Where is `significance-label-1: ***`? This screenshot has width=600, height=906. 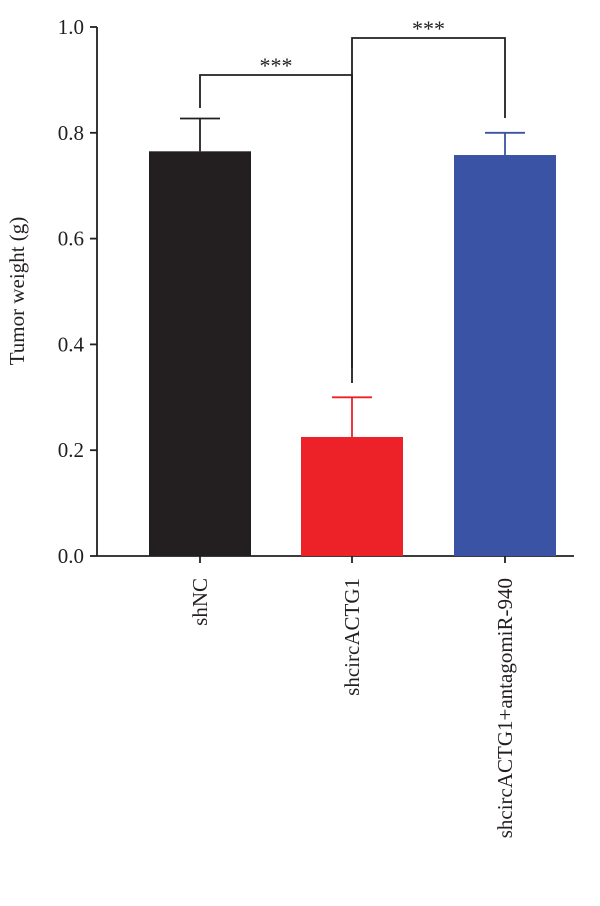 significance-label-1: *** is located at coordinates (428, 28).